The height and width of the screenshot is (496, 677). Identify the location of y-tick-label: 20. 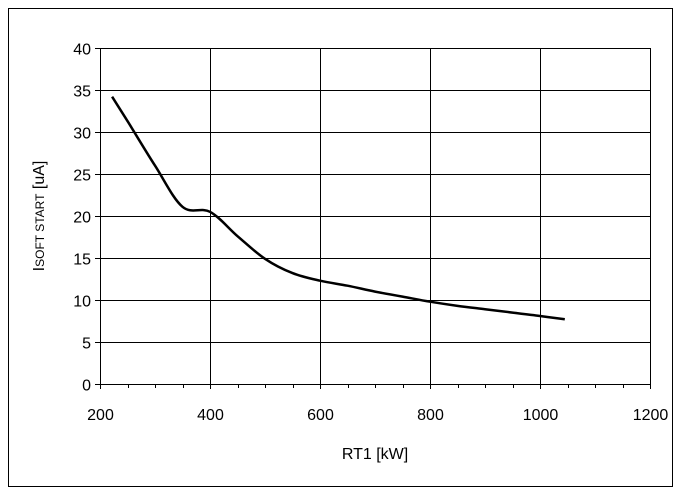
(82, 218).